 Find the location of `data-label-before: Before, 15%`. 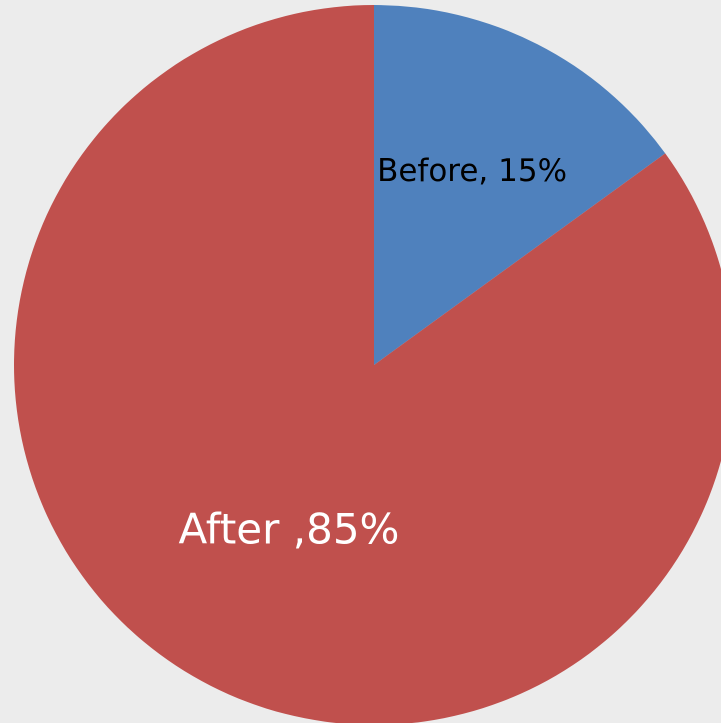

data-label-before: Before, 15% is located at coordinates (472, 171).